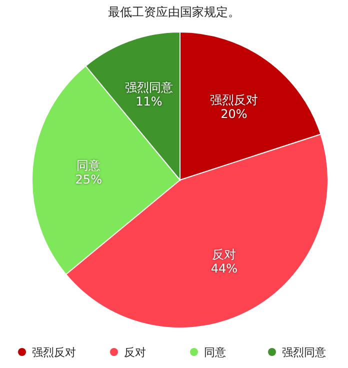 The height and width of the screenshot is (368, 348). I want to click on legend-label: 强烈反对, so click(54, 352).